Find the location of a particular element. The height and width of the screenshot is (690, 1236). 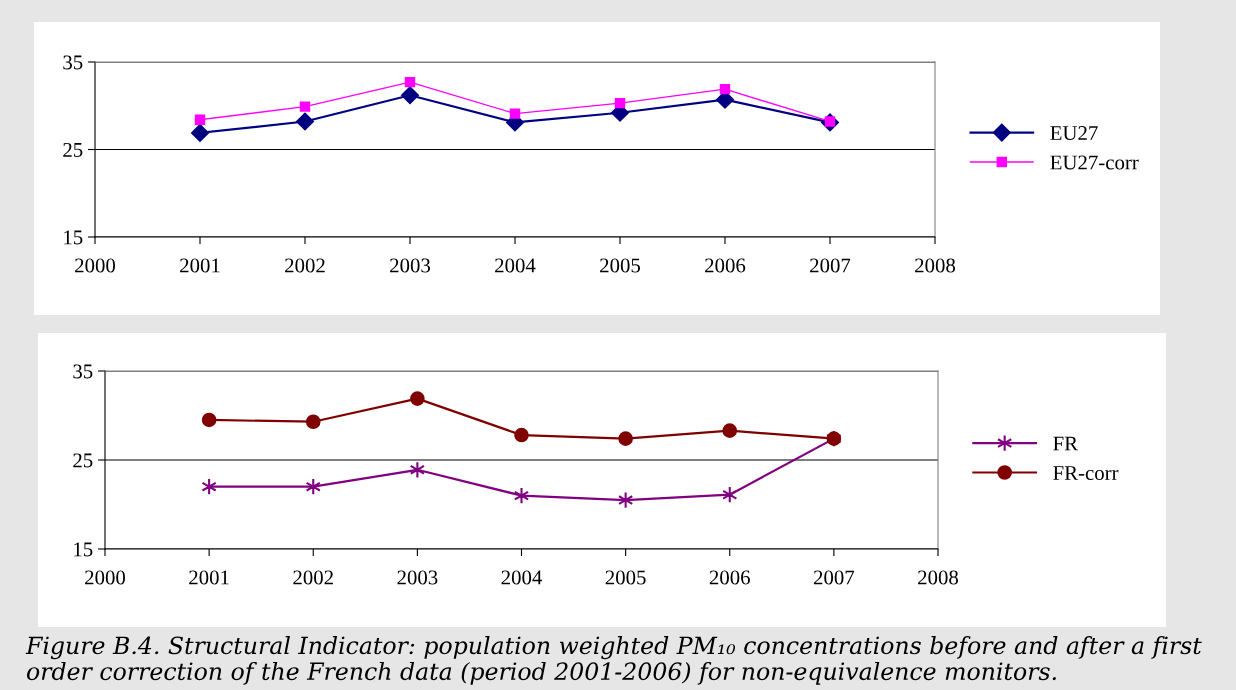

legend-label: FR-corr is located at coordinates (1086, 473).